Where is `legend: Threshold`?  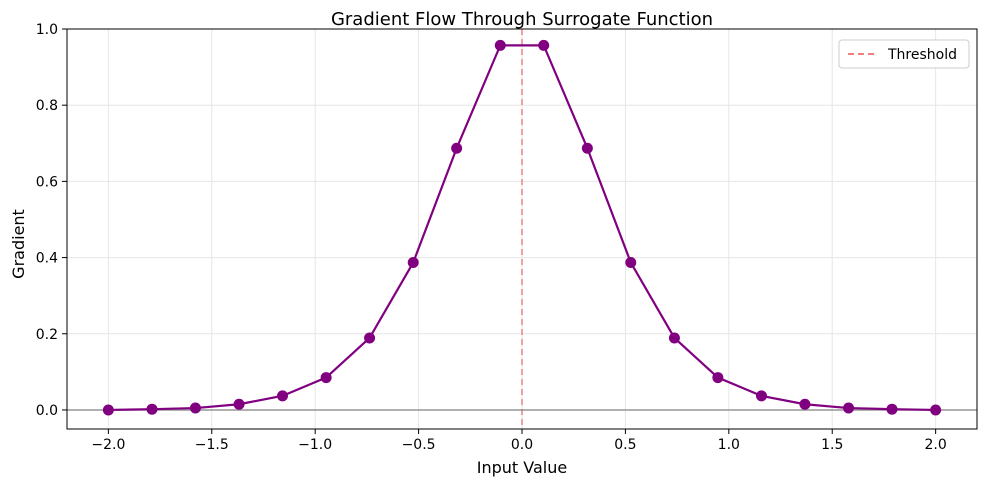
legend: Threshold is located at coordinates (904, 54).